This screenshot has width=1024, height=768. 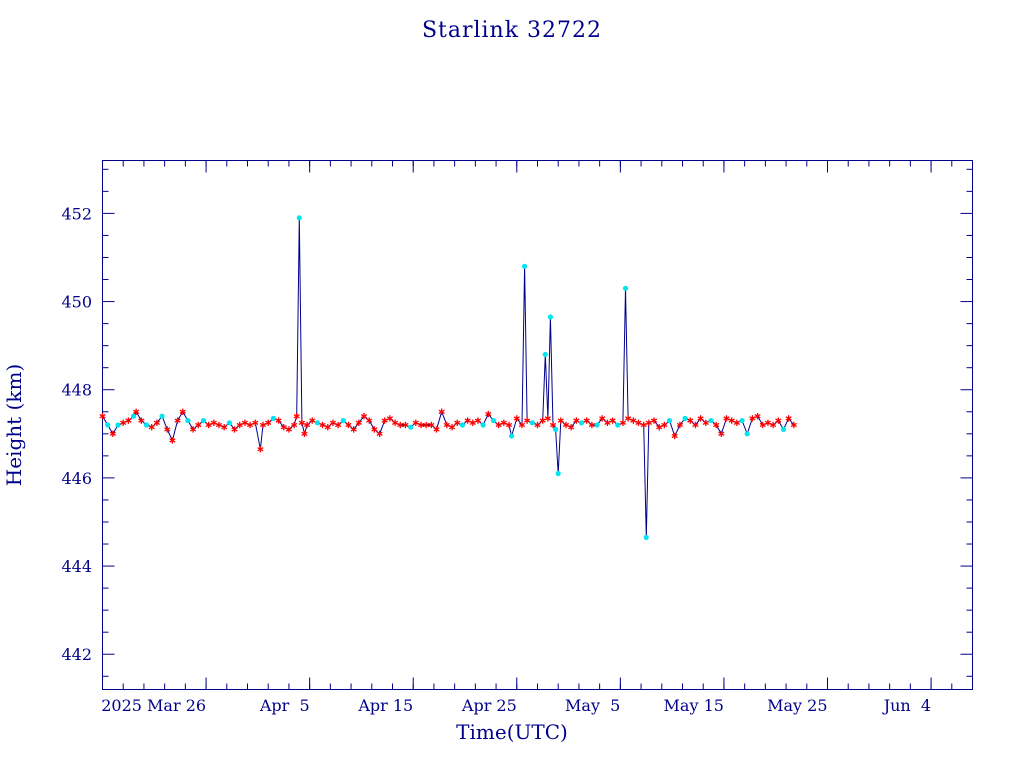 What do you see at coordinates (906, 705) in the screenshot?
I see `x-tick-label: Jun 4` at bounding box center [906, 705].